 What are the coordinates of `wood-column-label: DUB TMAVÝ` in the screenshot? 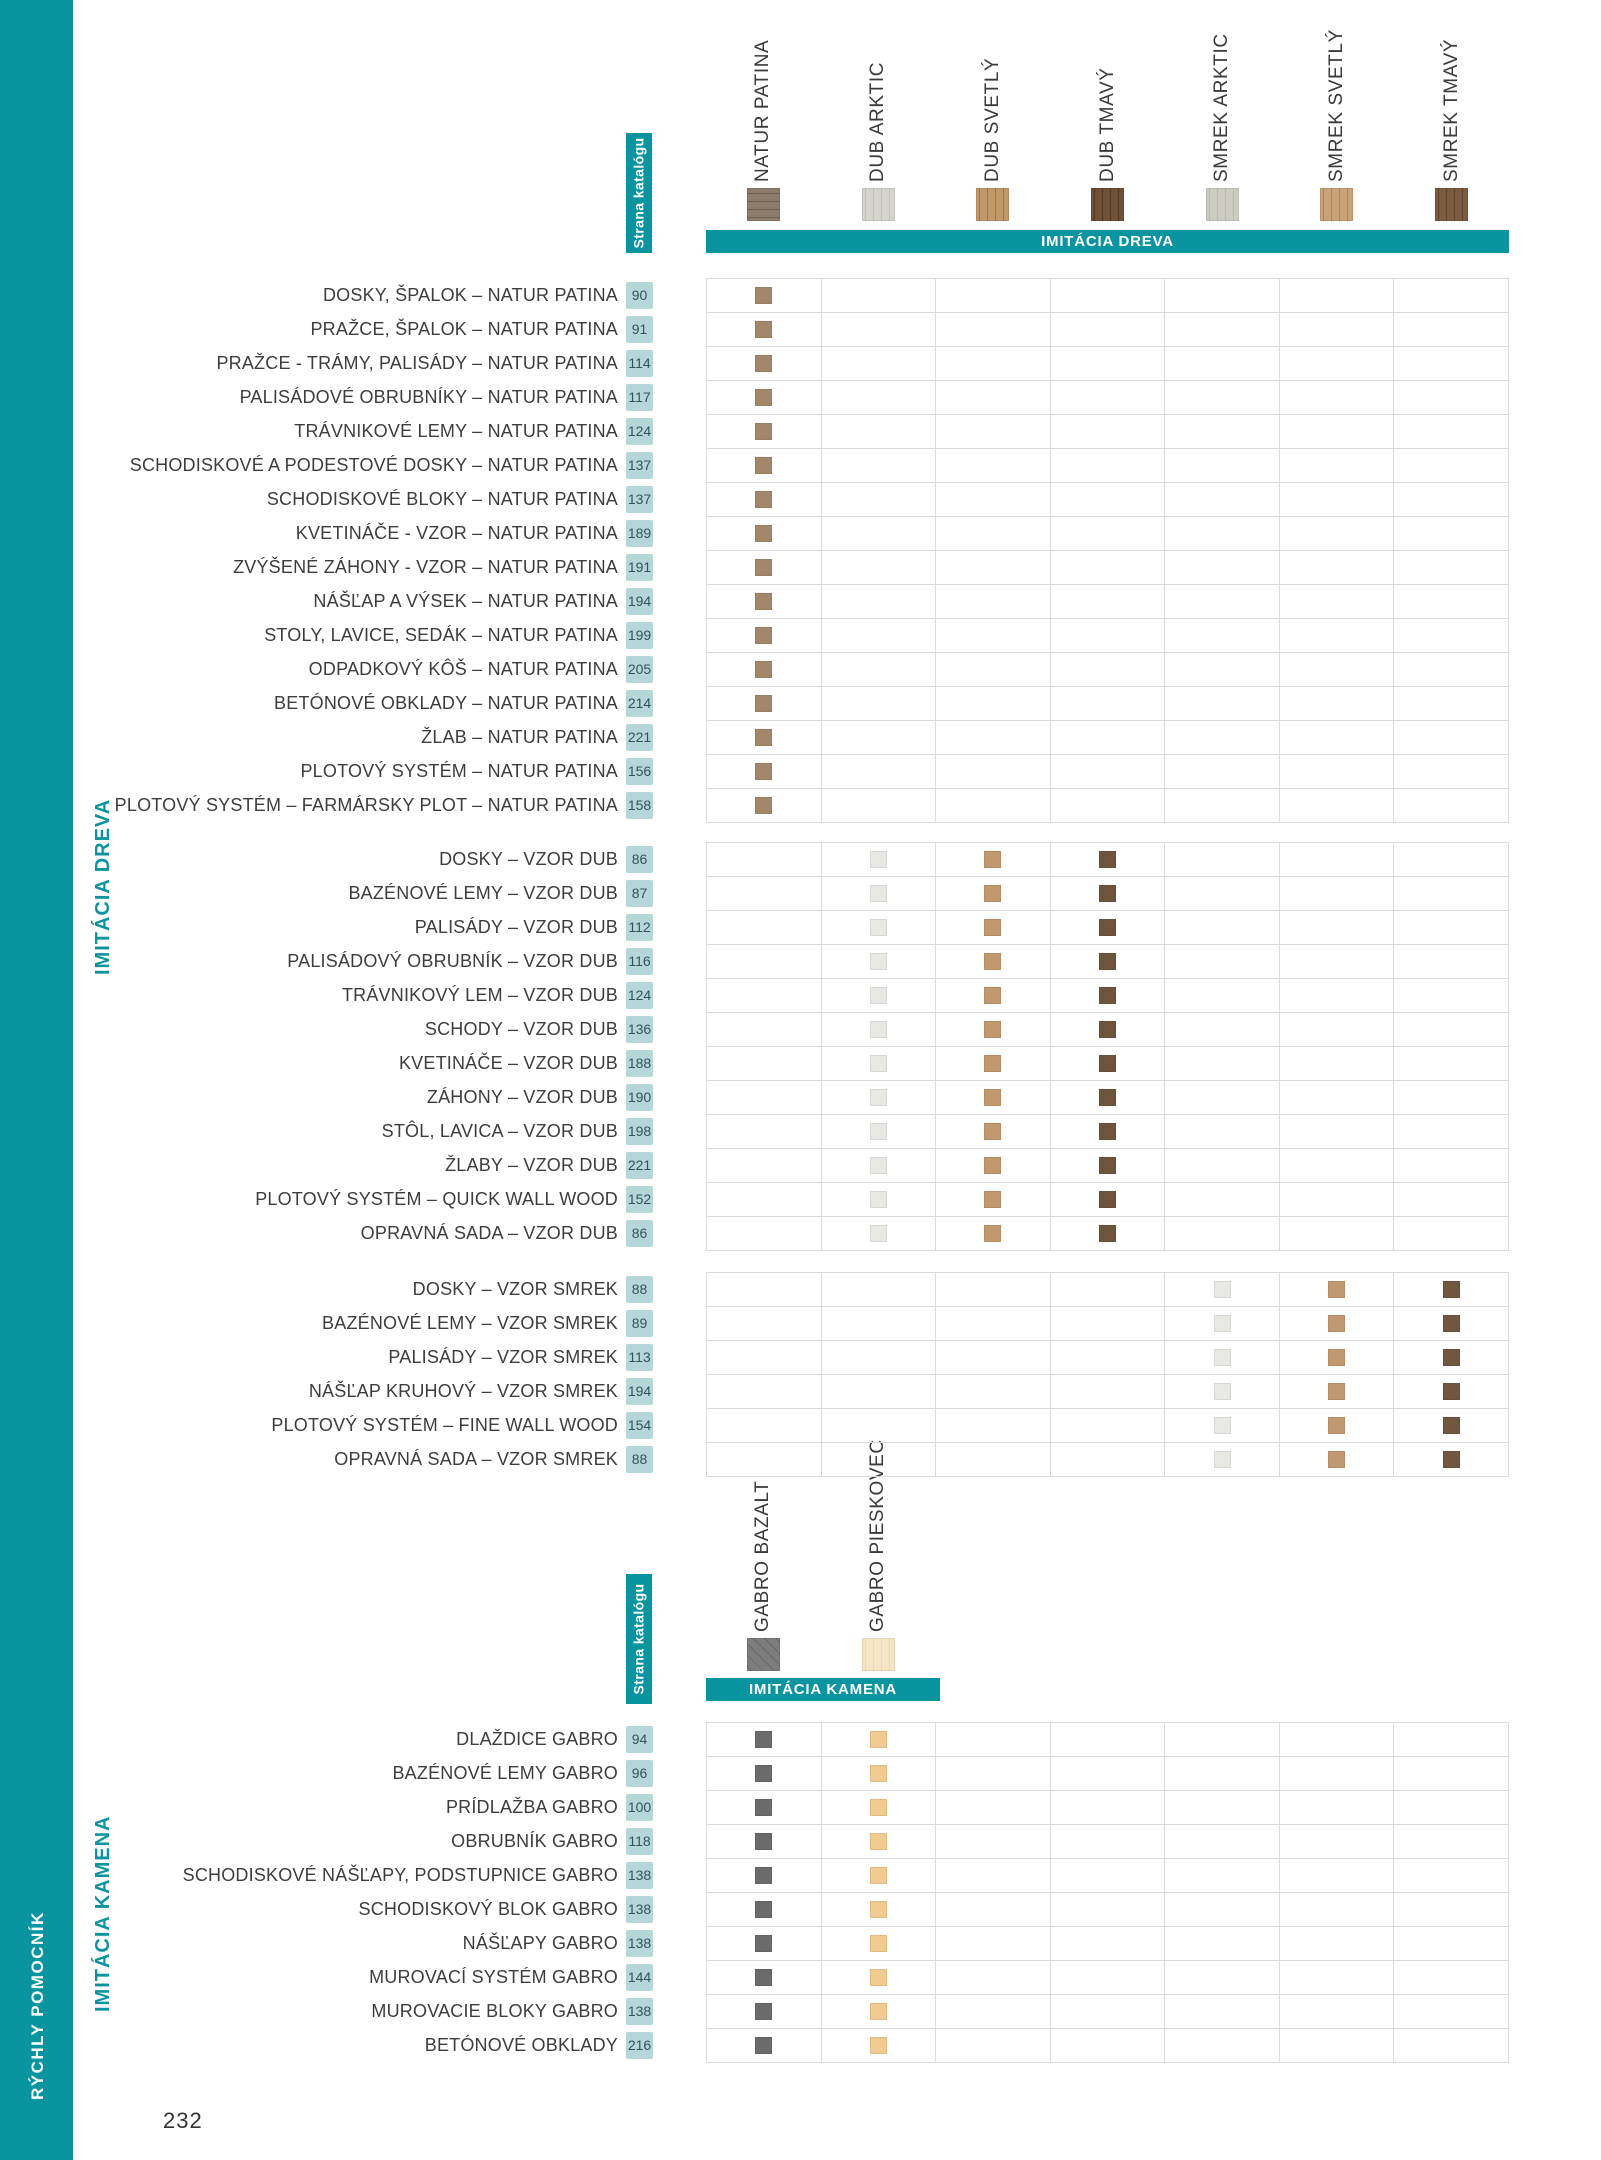 It's located at (1107, 125).